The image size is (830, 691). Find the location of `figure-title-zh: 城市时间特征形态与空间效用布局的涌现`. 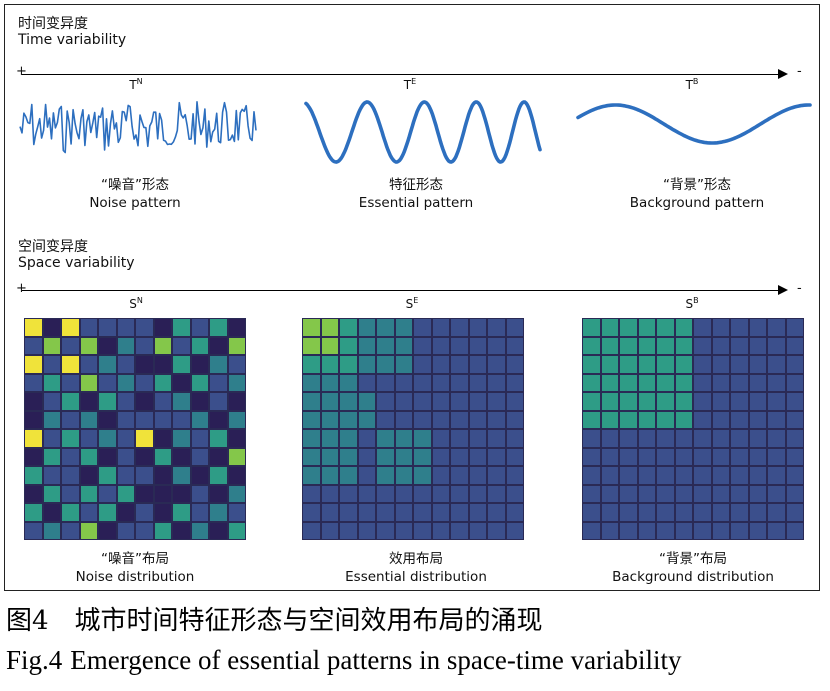

figure-title-zh: 城市时间特征形态与空间效用布局的涌现 is located at coordinates (308, 621).